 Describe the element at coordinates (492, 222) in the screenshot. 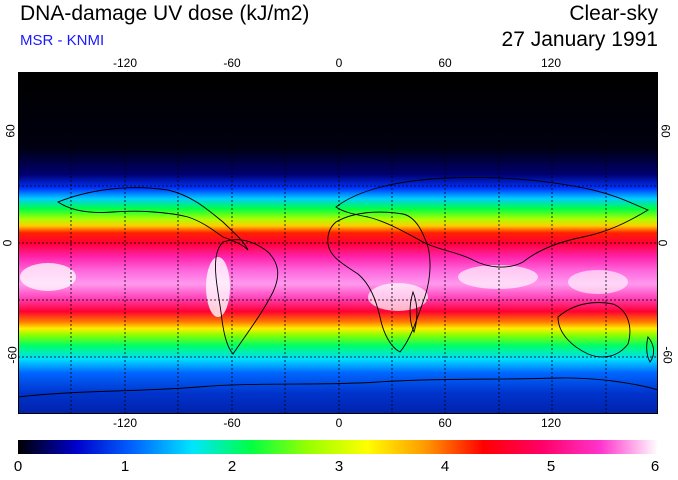

I see `eurasia-coast` at that location.